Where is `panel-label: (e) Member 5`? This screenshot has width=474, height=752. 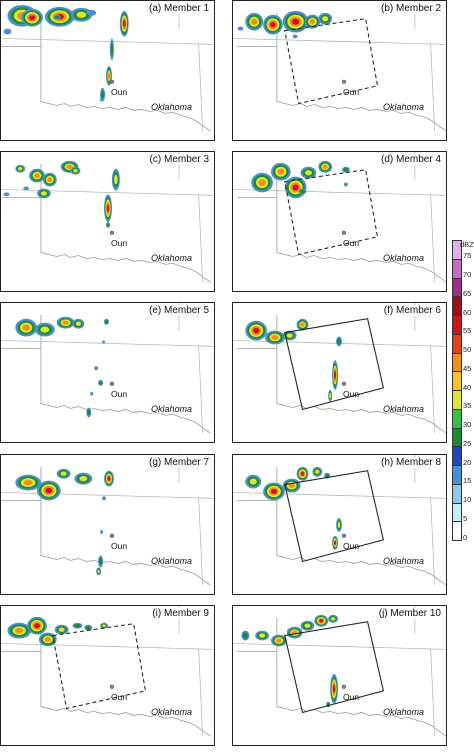
panel-label: (e) Member 5 is located at coordinates (178, 310).